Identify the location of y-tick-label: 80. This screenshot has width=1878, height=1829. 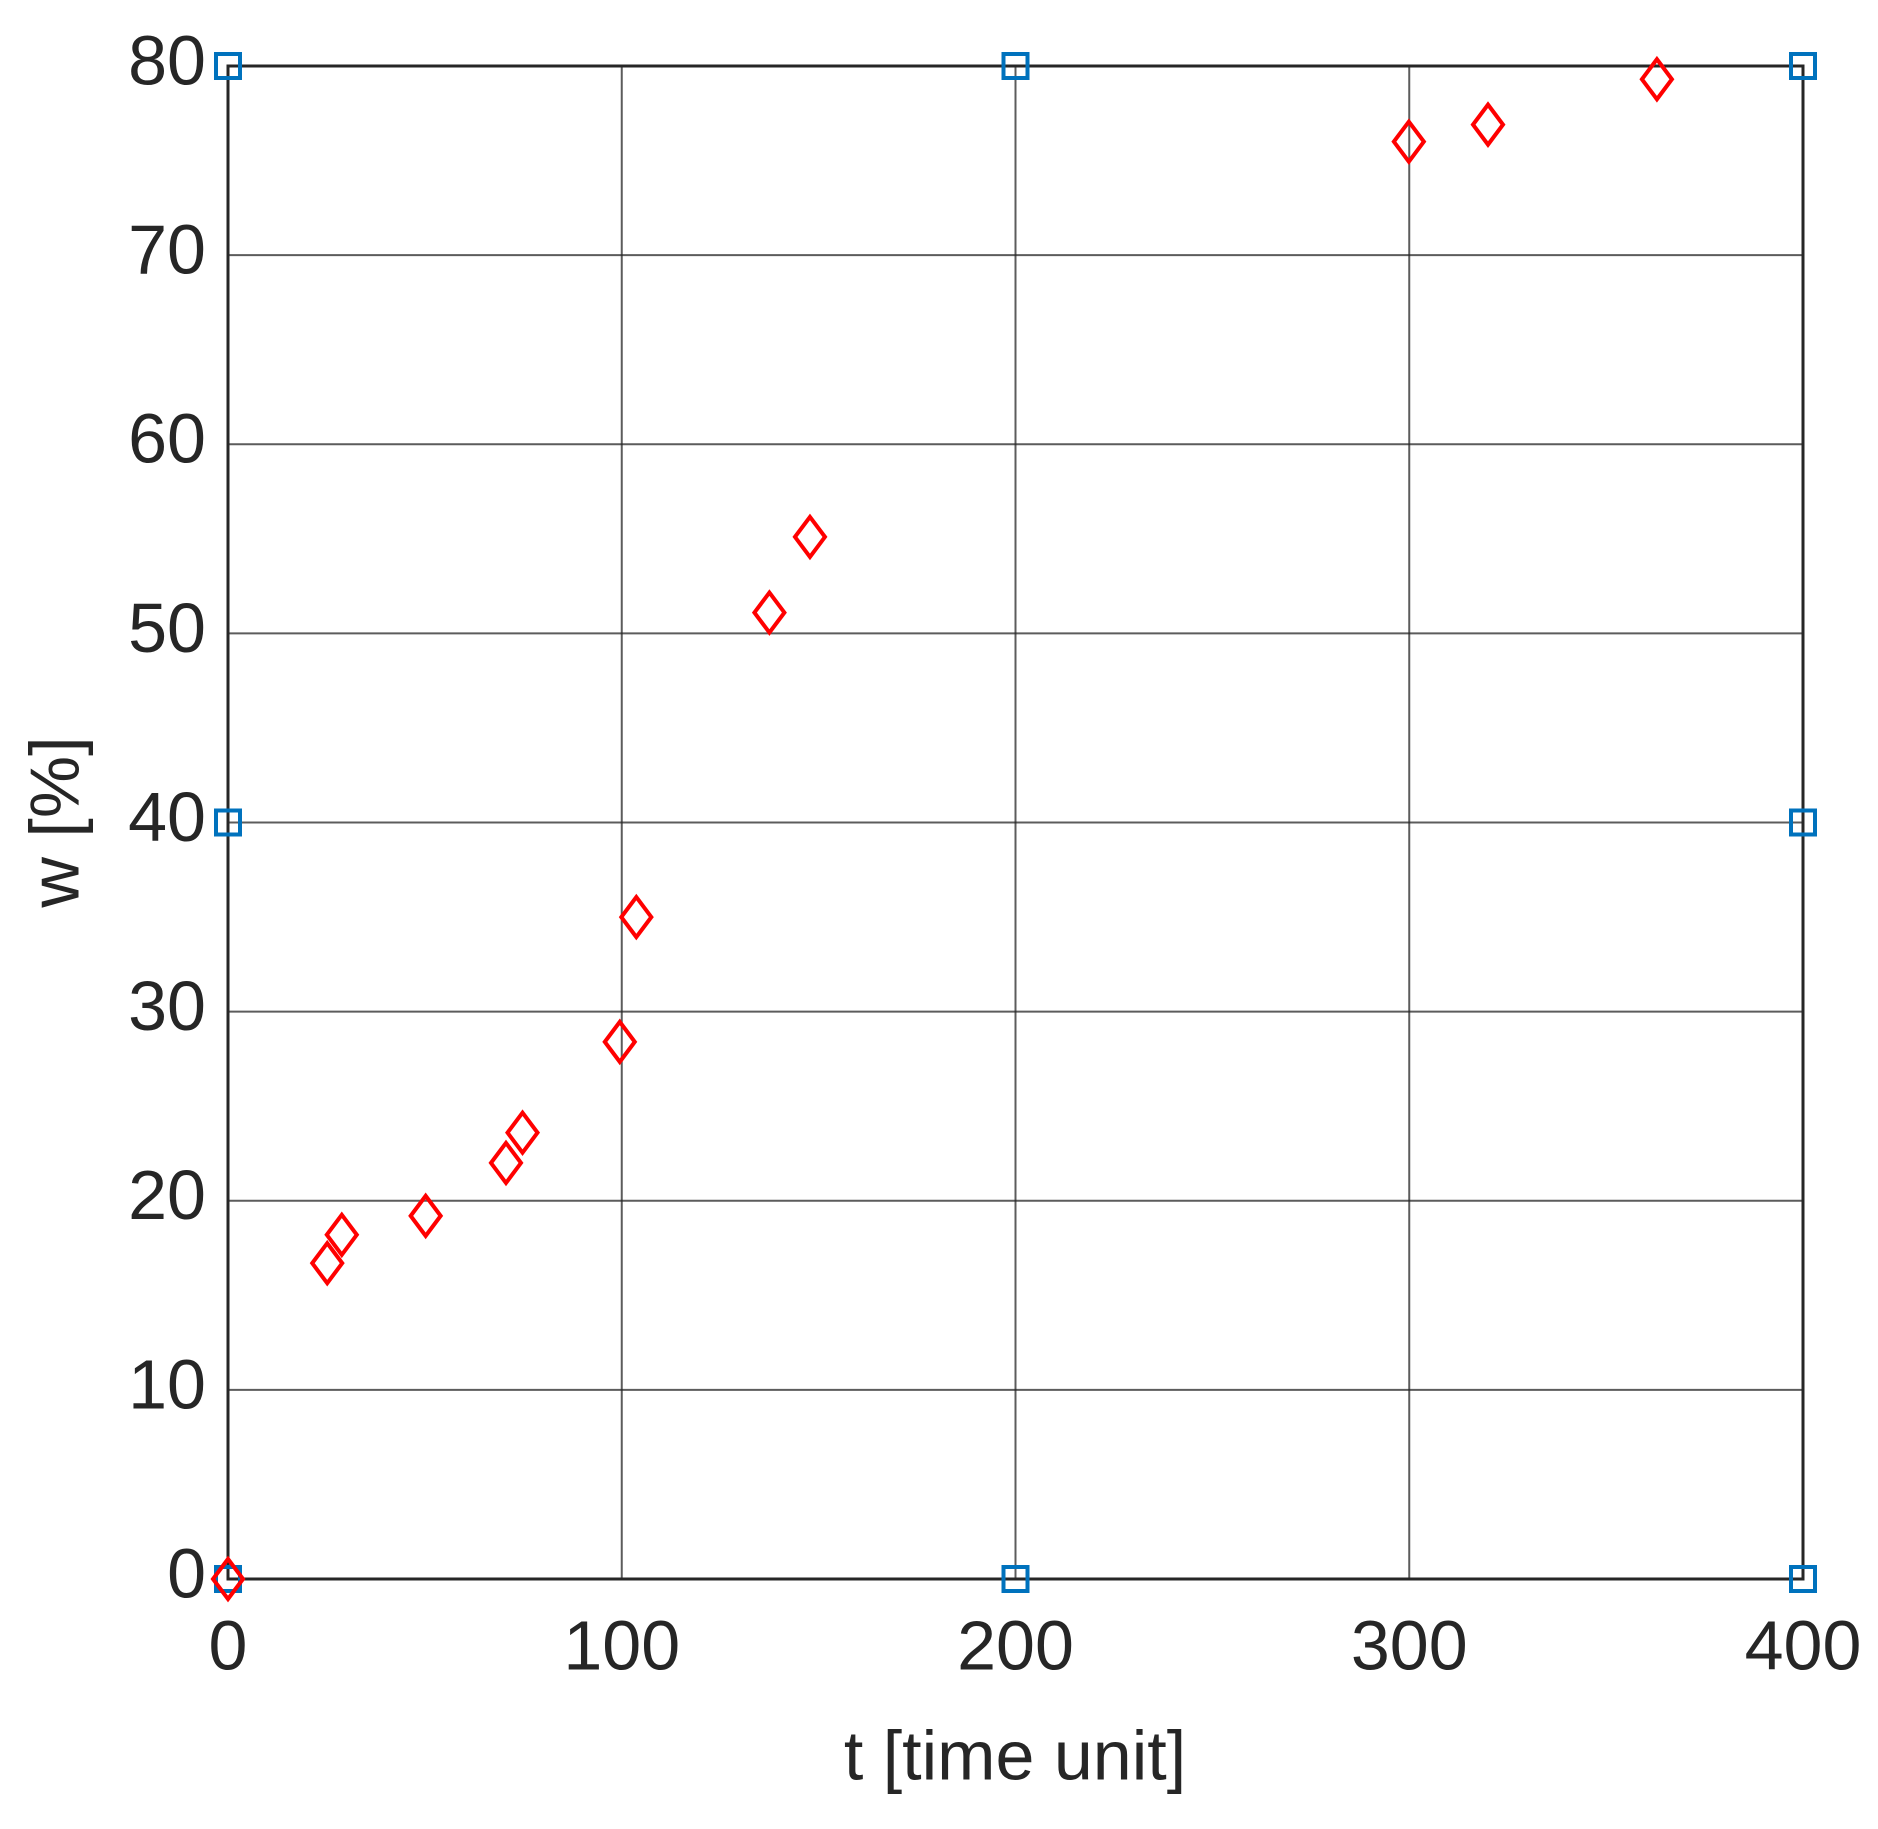
(167, 60).